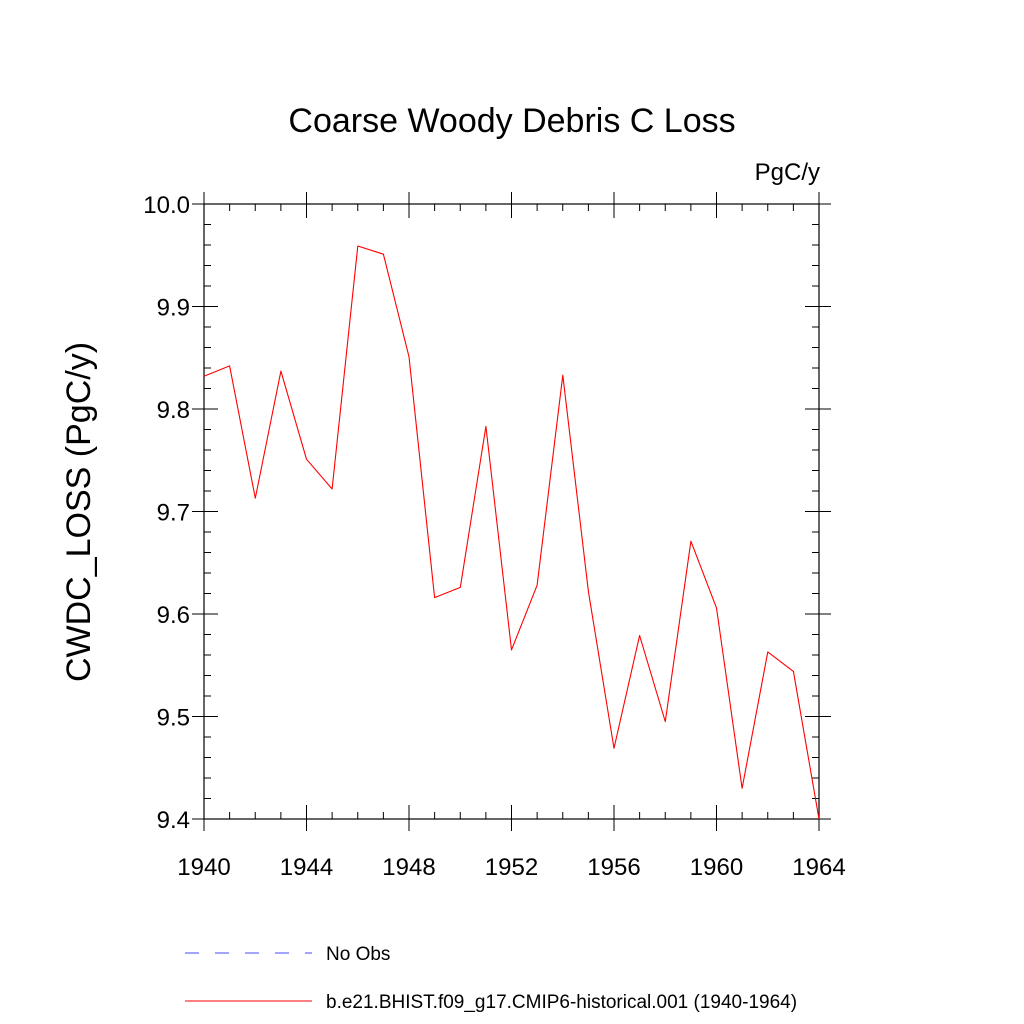  Describe the element at coordinates (787, 172) in the screenshot. I see `units-label: PgC/y` at that location.